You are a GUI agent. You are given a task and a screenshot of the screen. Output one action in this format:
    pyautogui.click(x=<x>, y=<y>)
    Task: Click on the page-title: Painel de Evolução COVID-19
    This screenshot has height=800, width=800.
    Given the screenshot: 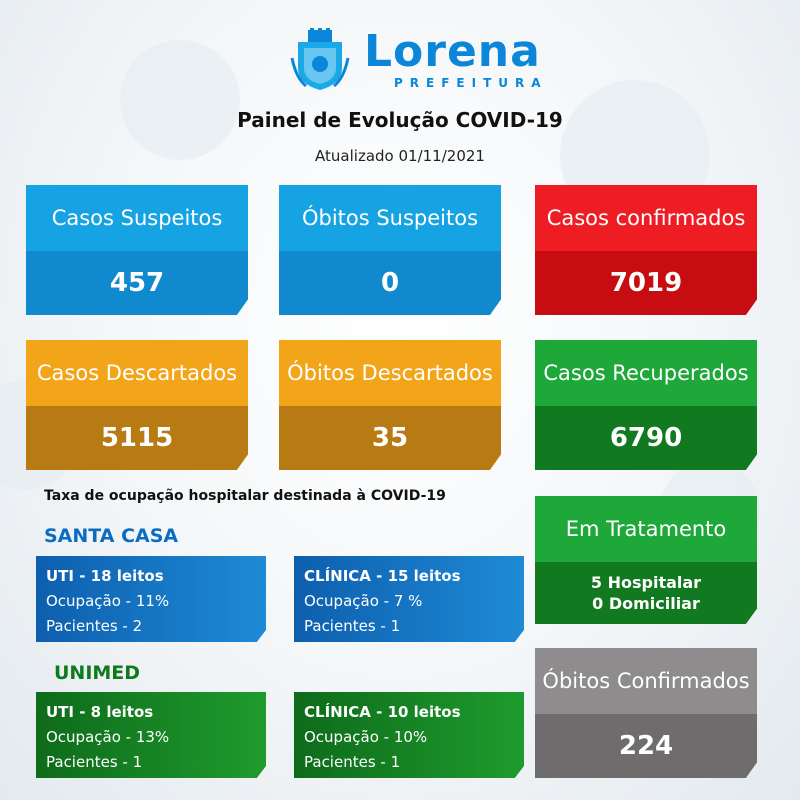 What is the action you would take?
    pyautogui.click(x=400, y=120)
    